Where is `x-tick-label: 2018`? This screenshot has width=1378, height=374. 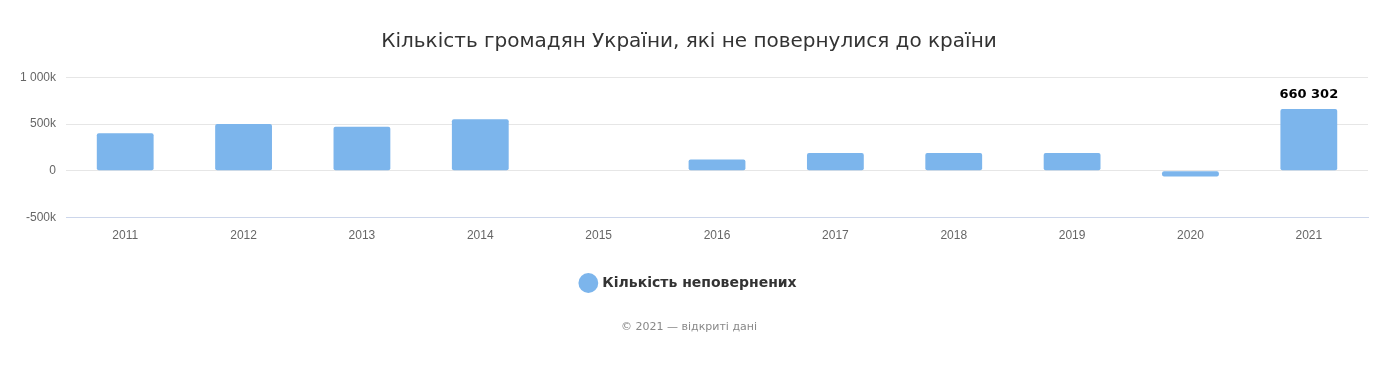
x-tick-label: 2018 is located at coordinates (954, 235).